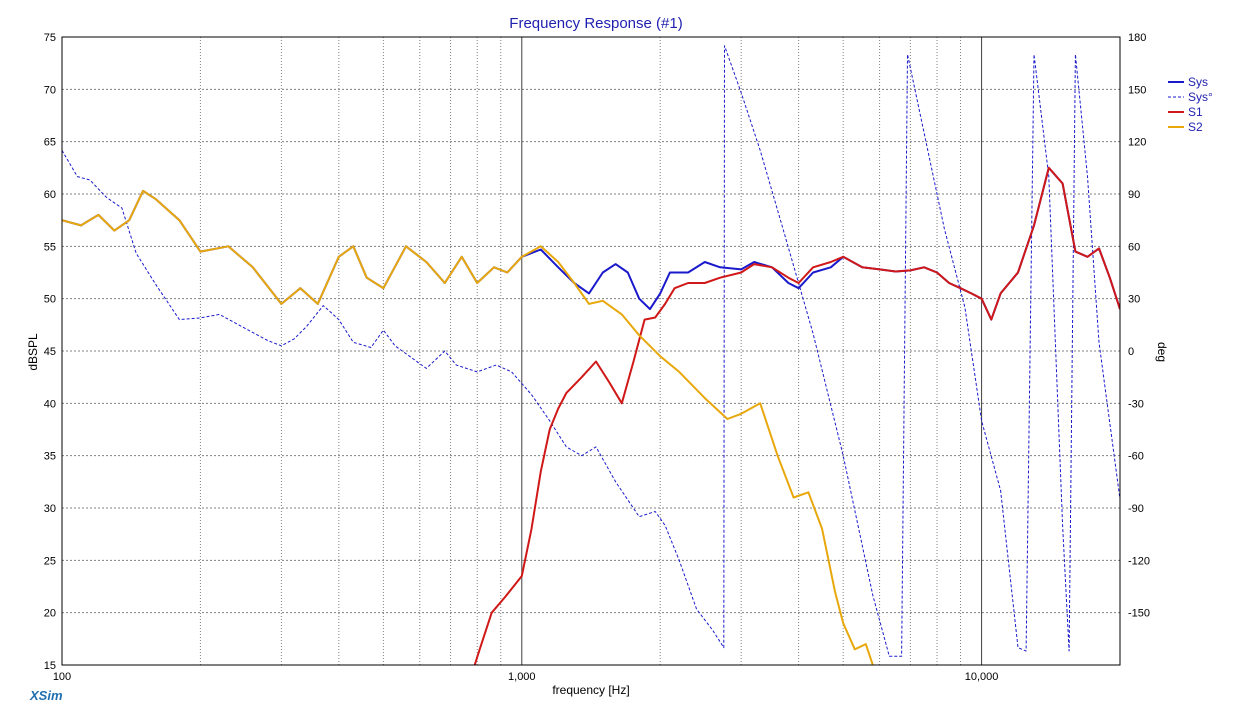 Image resolution: width=1243 pixels, height=720 pixels. Describe the element at coordinates (1134, 195) in the screenshot. I see `y2-tick-label: 90` at that location.